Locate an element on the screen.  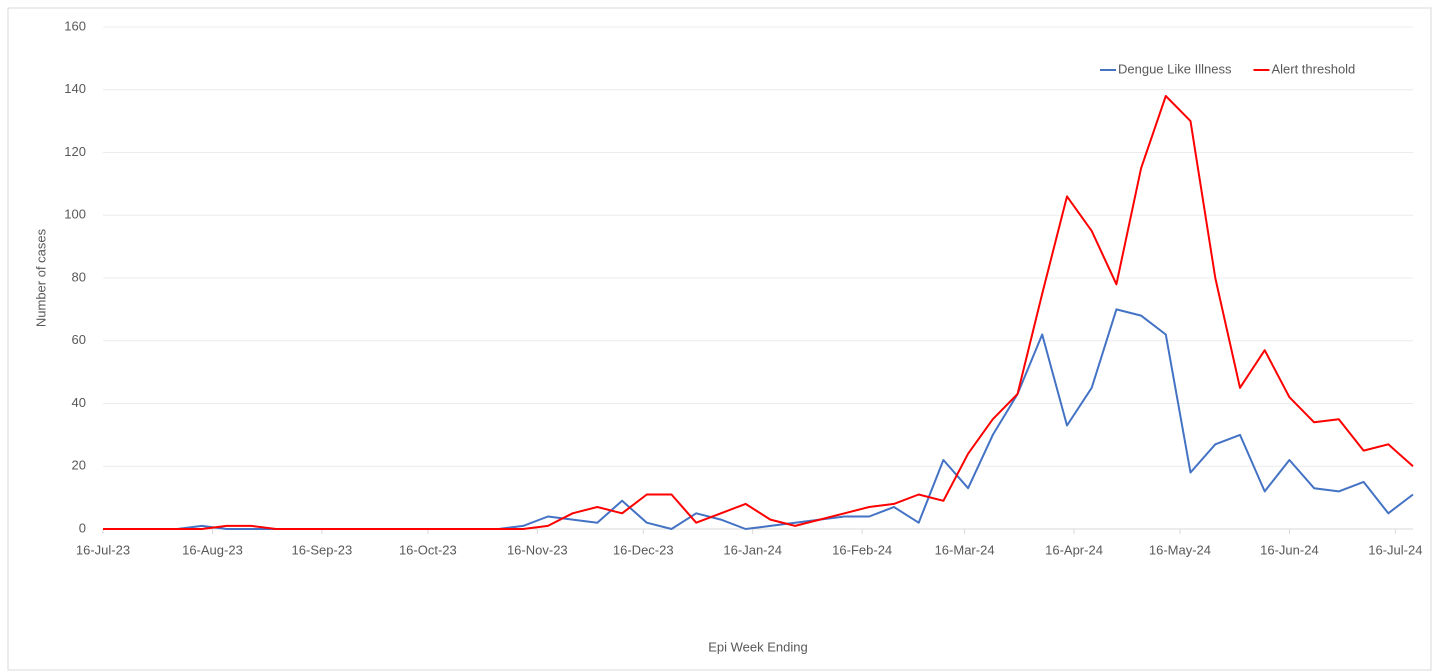
x-tick-label: 16-May-24 is located at coordinates (1180, 549).